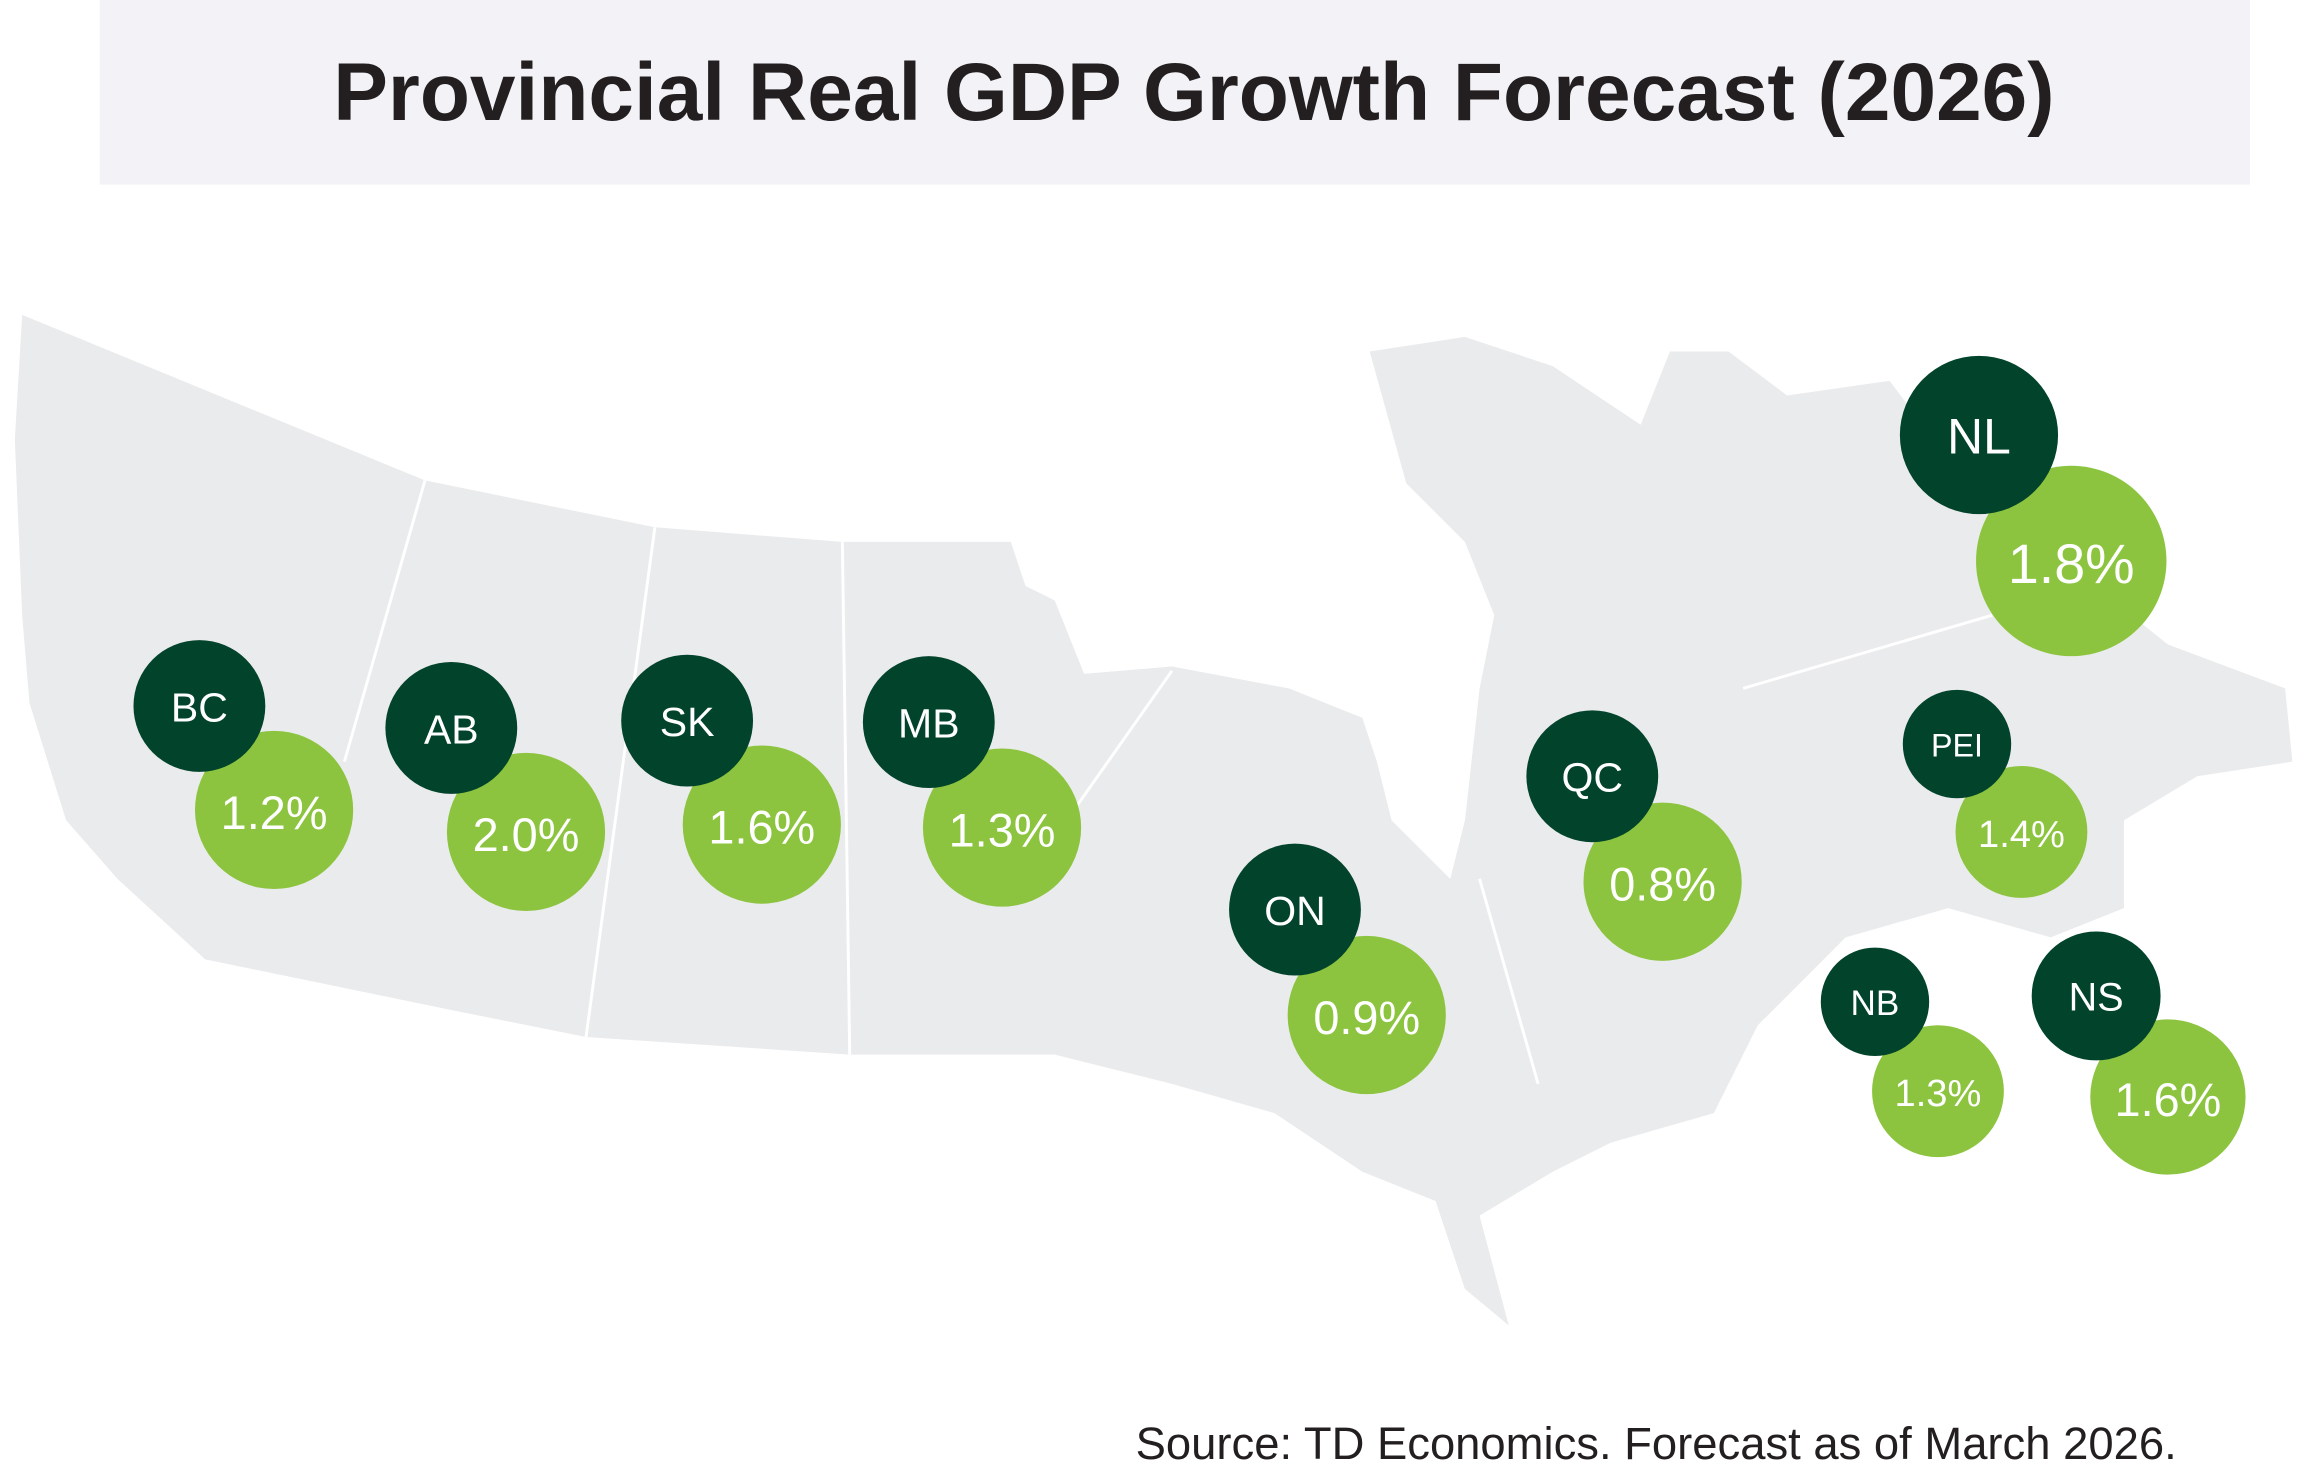 Image resolution: width=2297 pixels, height=1472 pixels. I want to click on province-code: AB, so click(451, 729).